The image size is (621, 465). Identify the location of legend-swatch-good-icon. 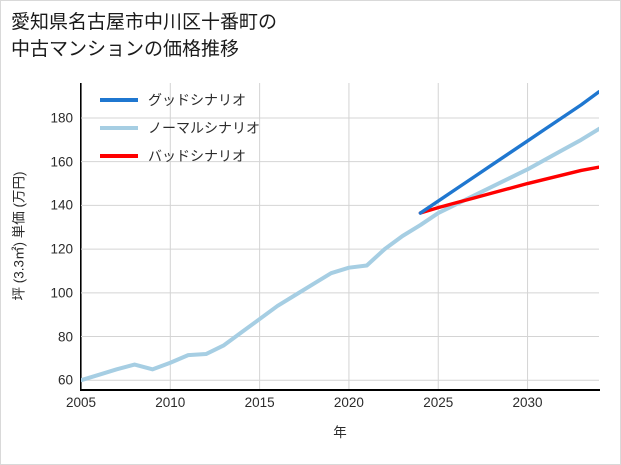
(119, 99).